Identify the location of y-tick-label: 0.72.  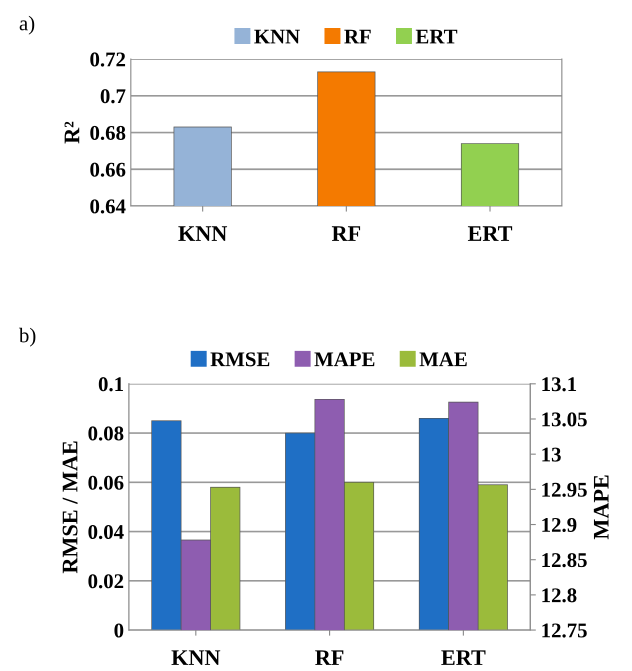
(108, 59).